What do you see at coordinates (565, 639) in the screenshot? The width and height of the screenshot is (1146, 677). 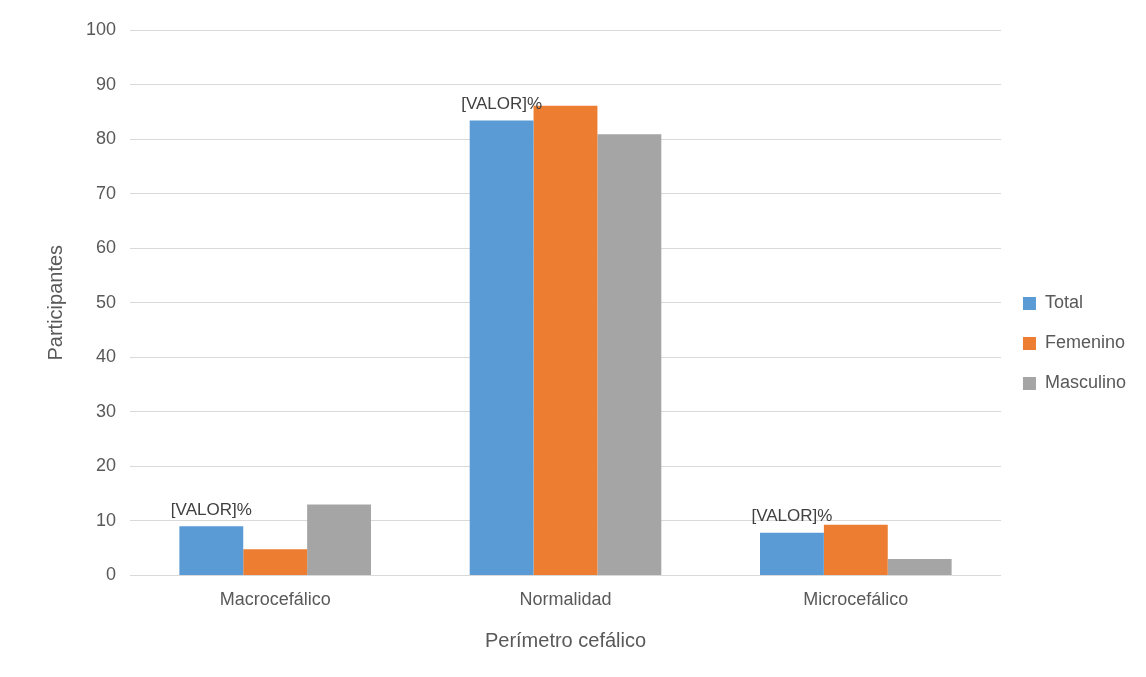 I see `x-axis-title: Perímetro cefálico` at bounding box center [565, 639].